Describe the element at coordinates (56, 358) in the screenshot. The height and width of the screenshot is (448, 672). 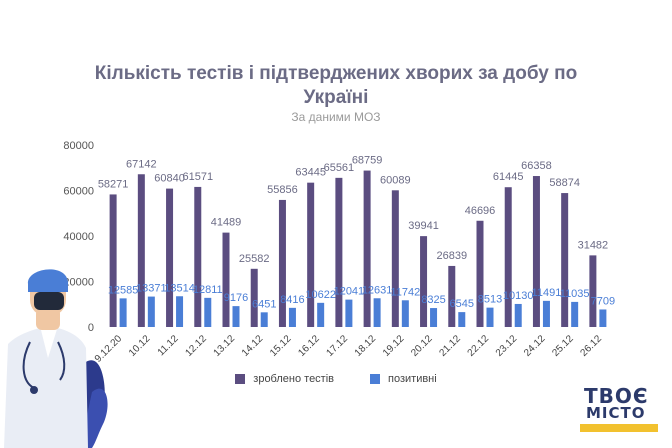
I see `doctor-illustration` at that location.